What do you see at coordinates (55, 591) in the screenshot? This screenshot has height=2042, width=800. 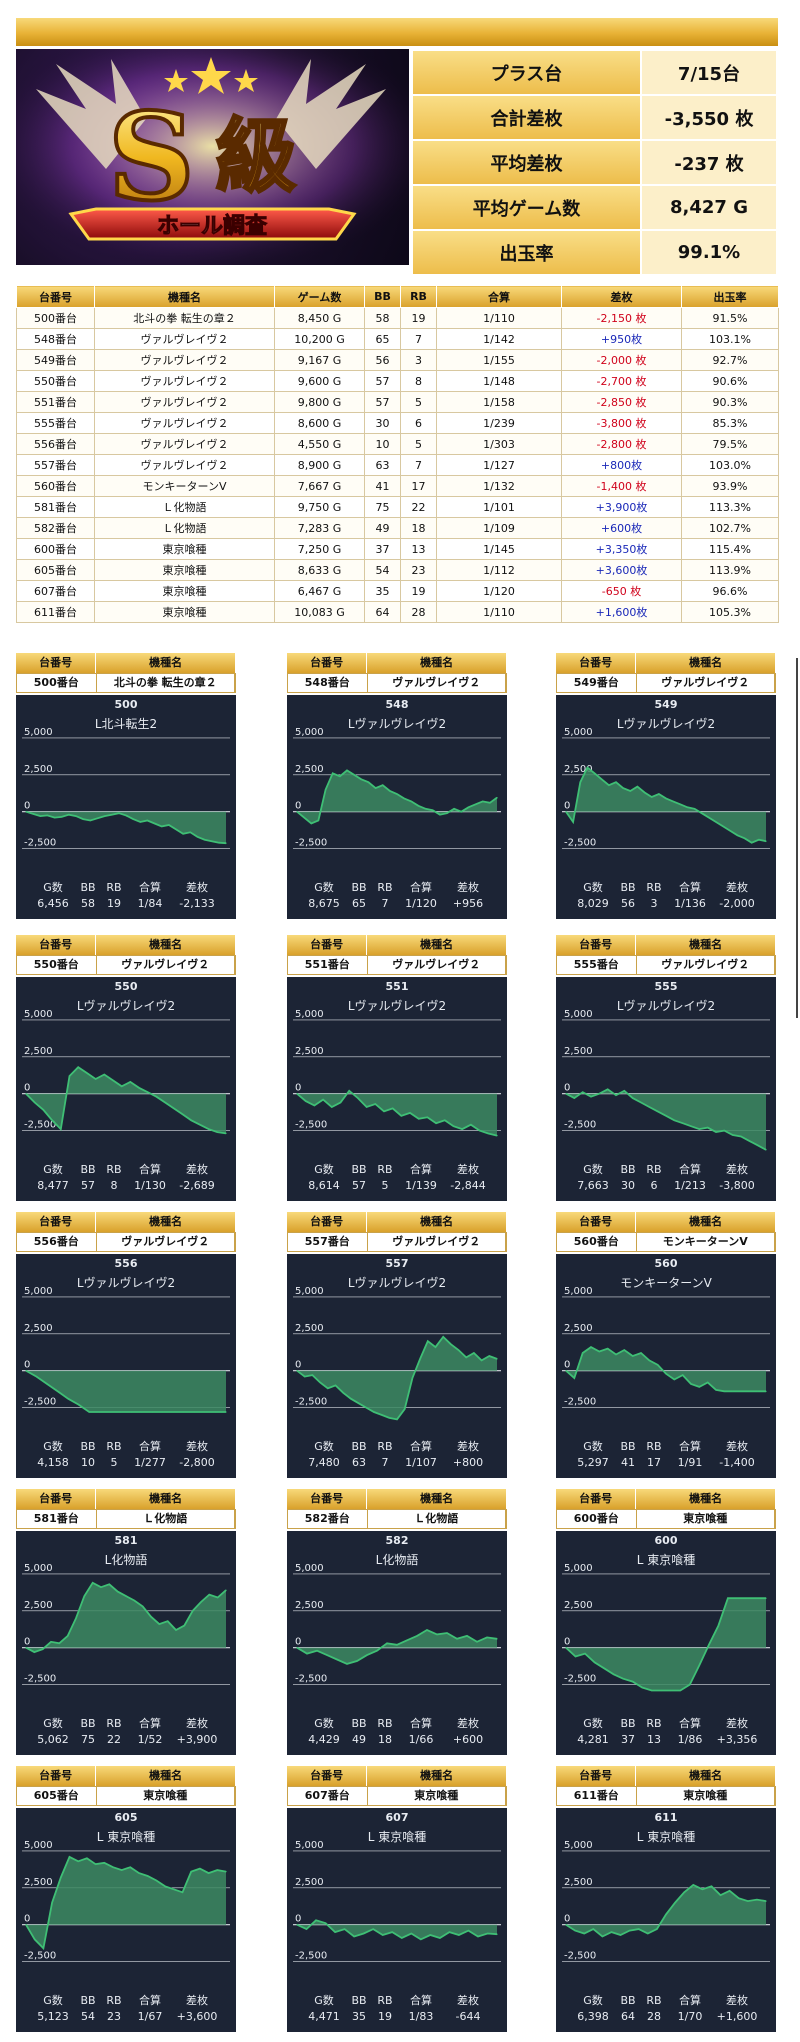 I see `table-cell: 607番台` at bounding box center [55, 591].